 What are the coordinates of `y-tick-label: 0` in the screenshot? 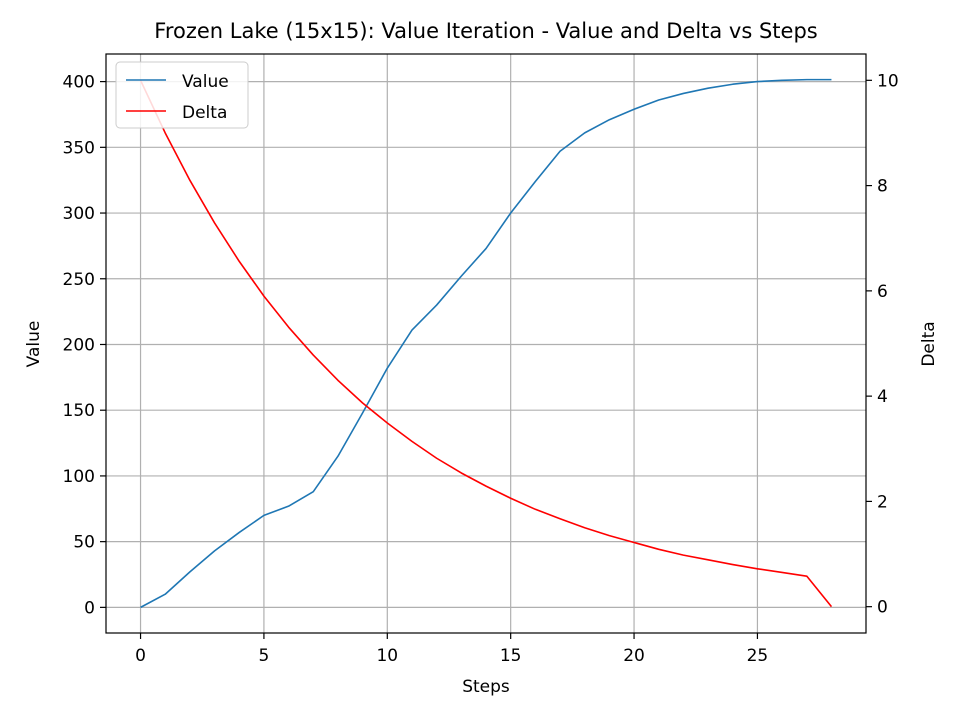 It's located at (89, 608).